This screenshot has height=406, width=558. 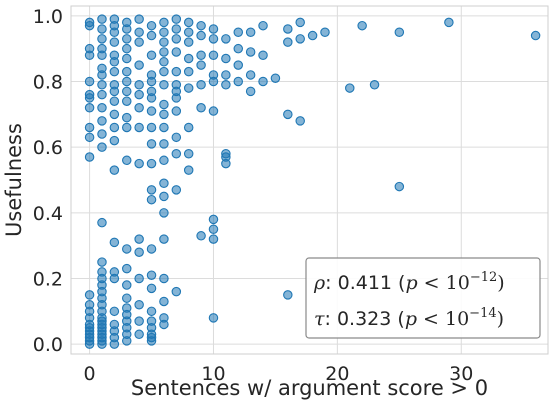 I want to click on tau-close: ), so click(x=500, y=319).